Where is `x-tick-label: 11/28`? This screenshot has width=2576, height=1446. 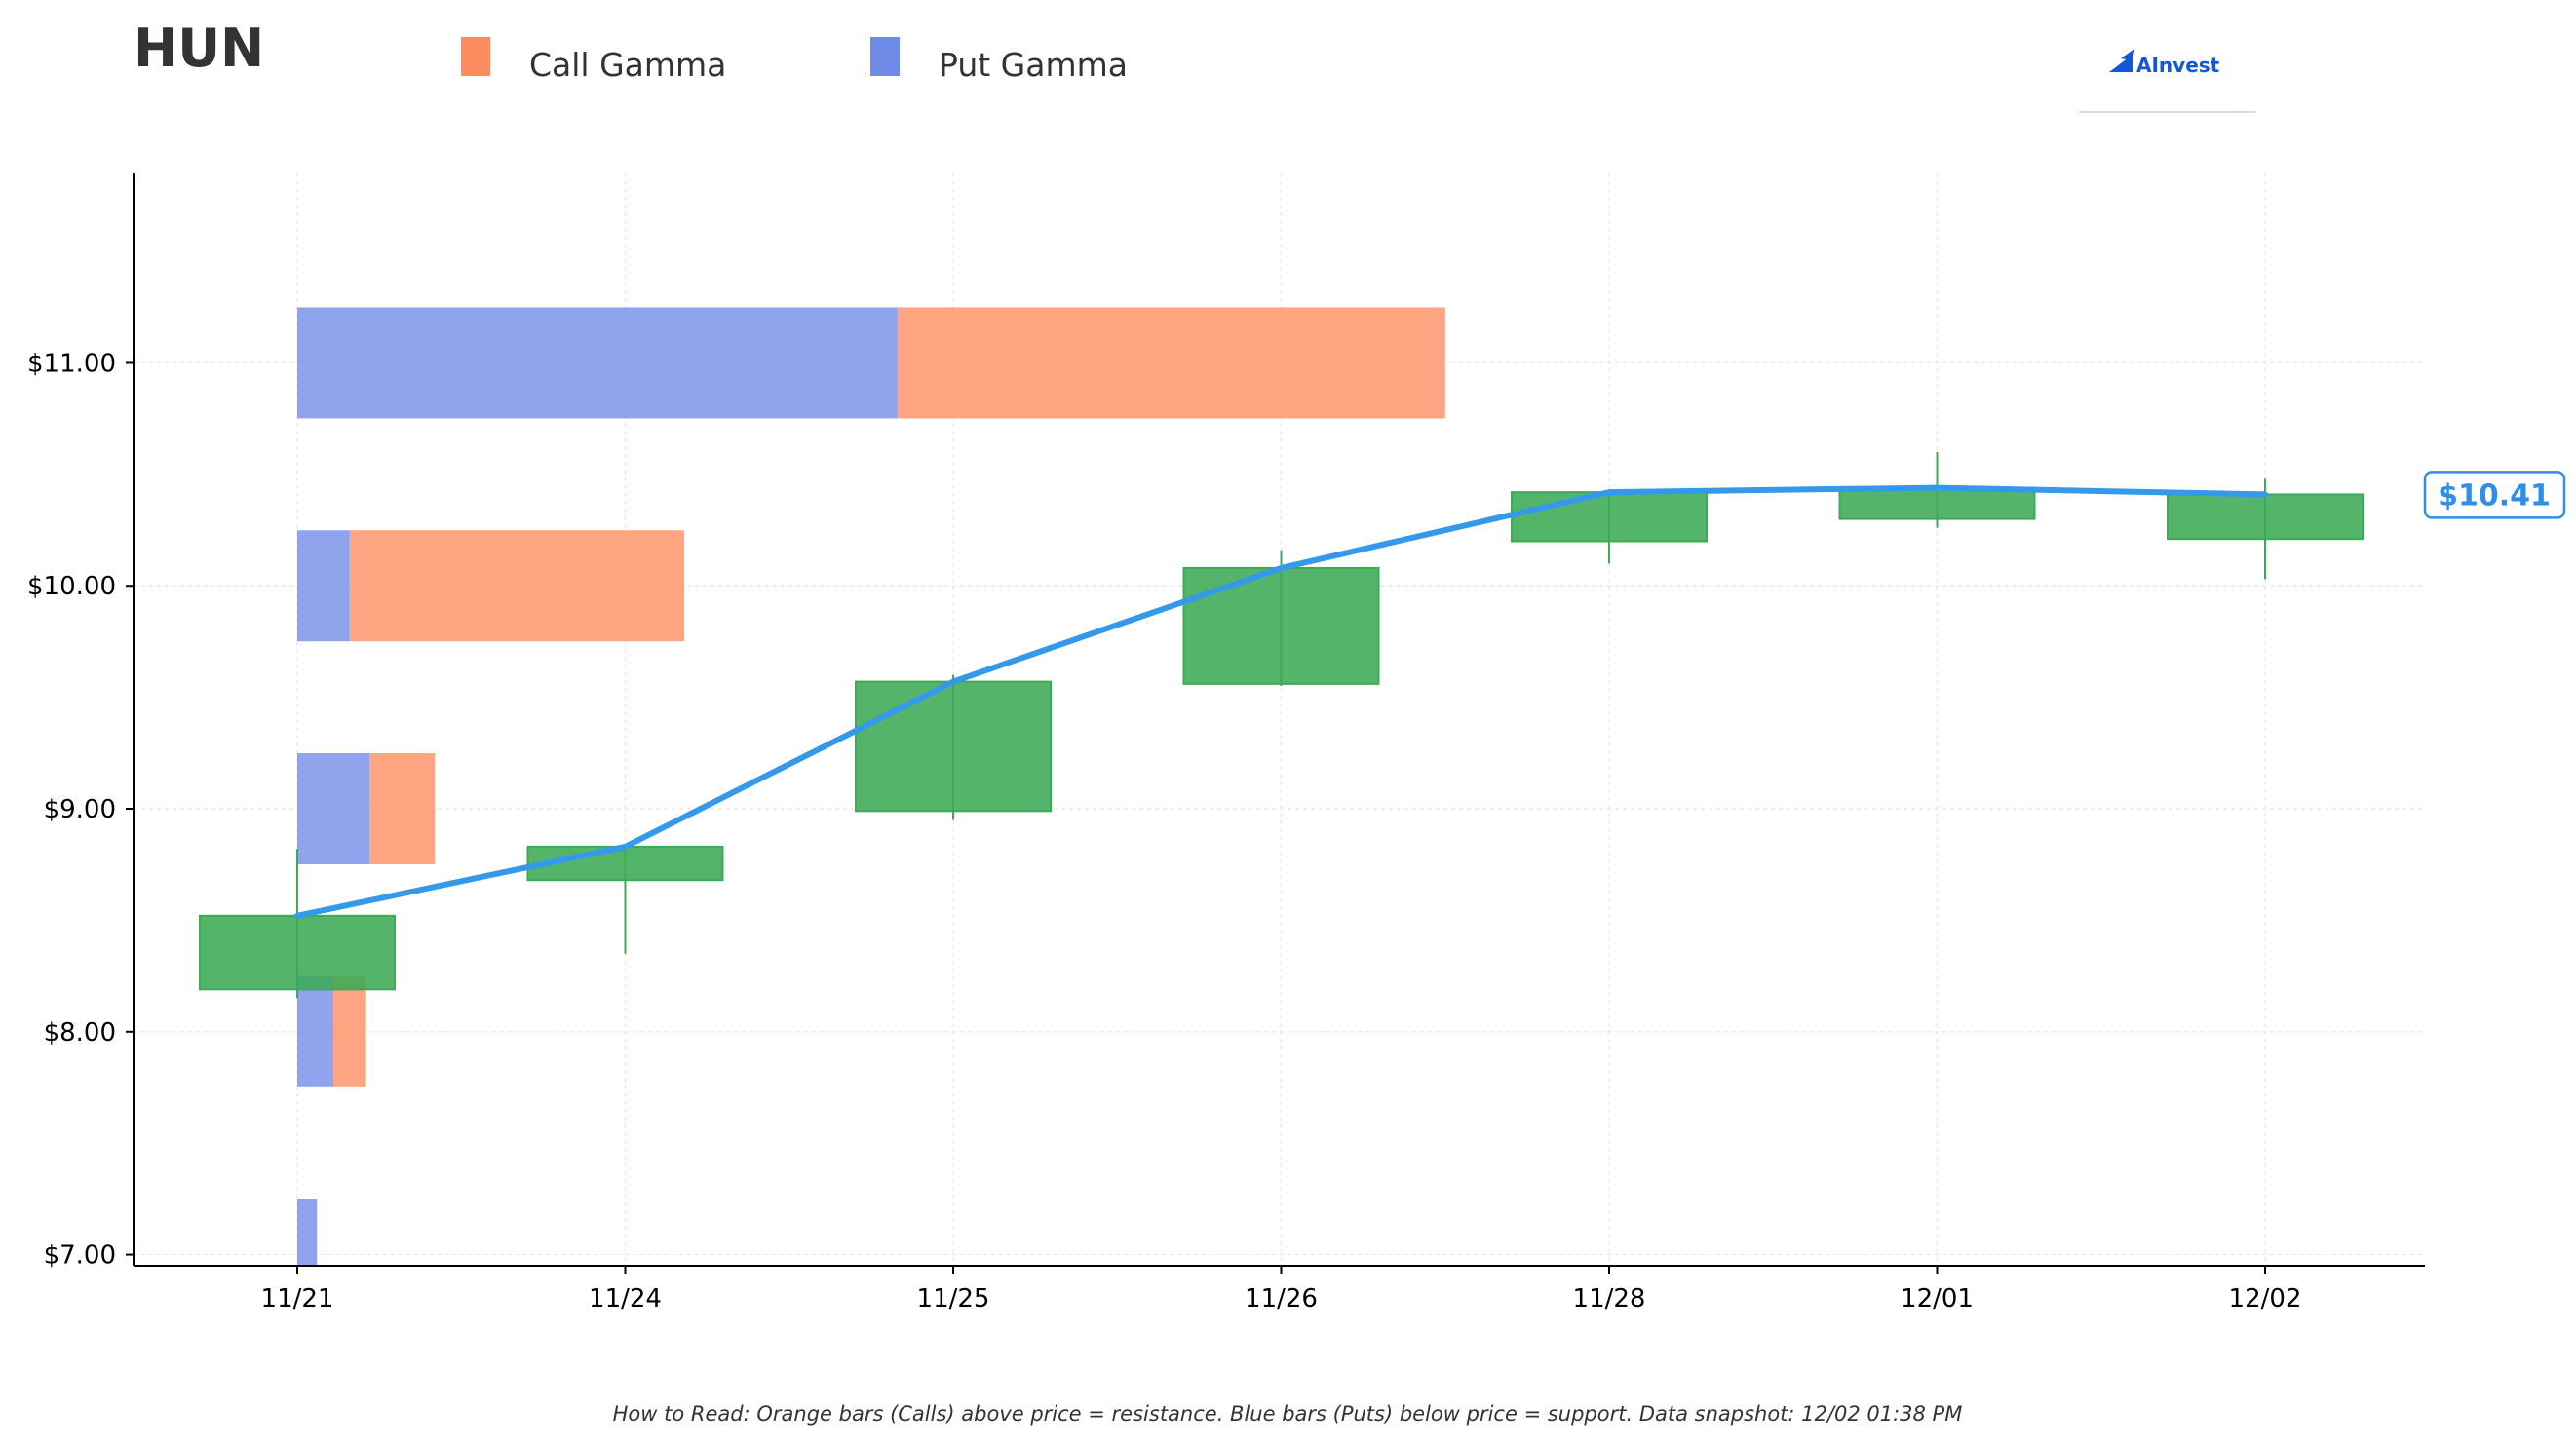
x-tick-label: 11/28 is located at coordinates (1609, 1298).